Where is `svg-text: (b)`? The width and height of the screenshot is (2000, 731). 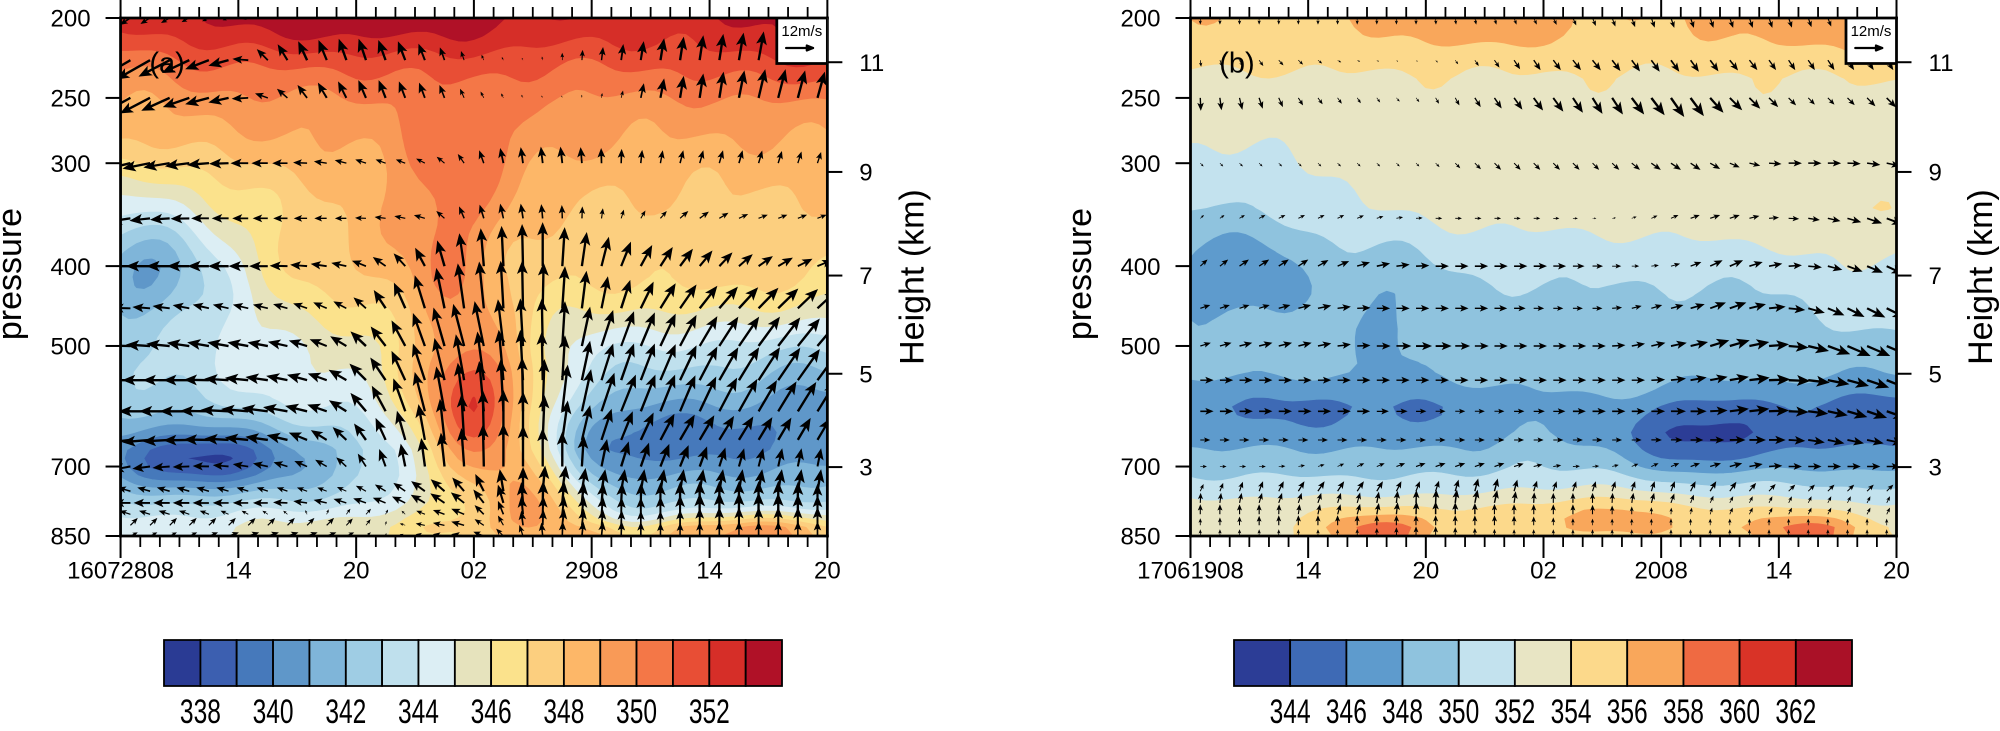
svg-text: (b) is located at coordinates (1236, 64).